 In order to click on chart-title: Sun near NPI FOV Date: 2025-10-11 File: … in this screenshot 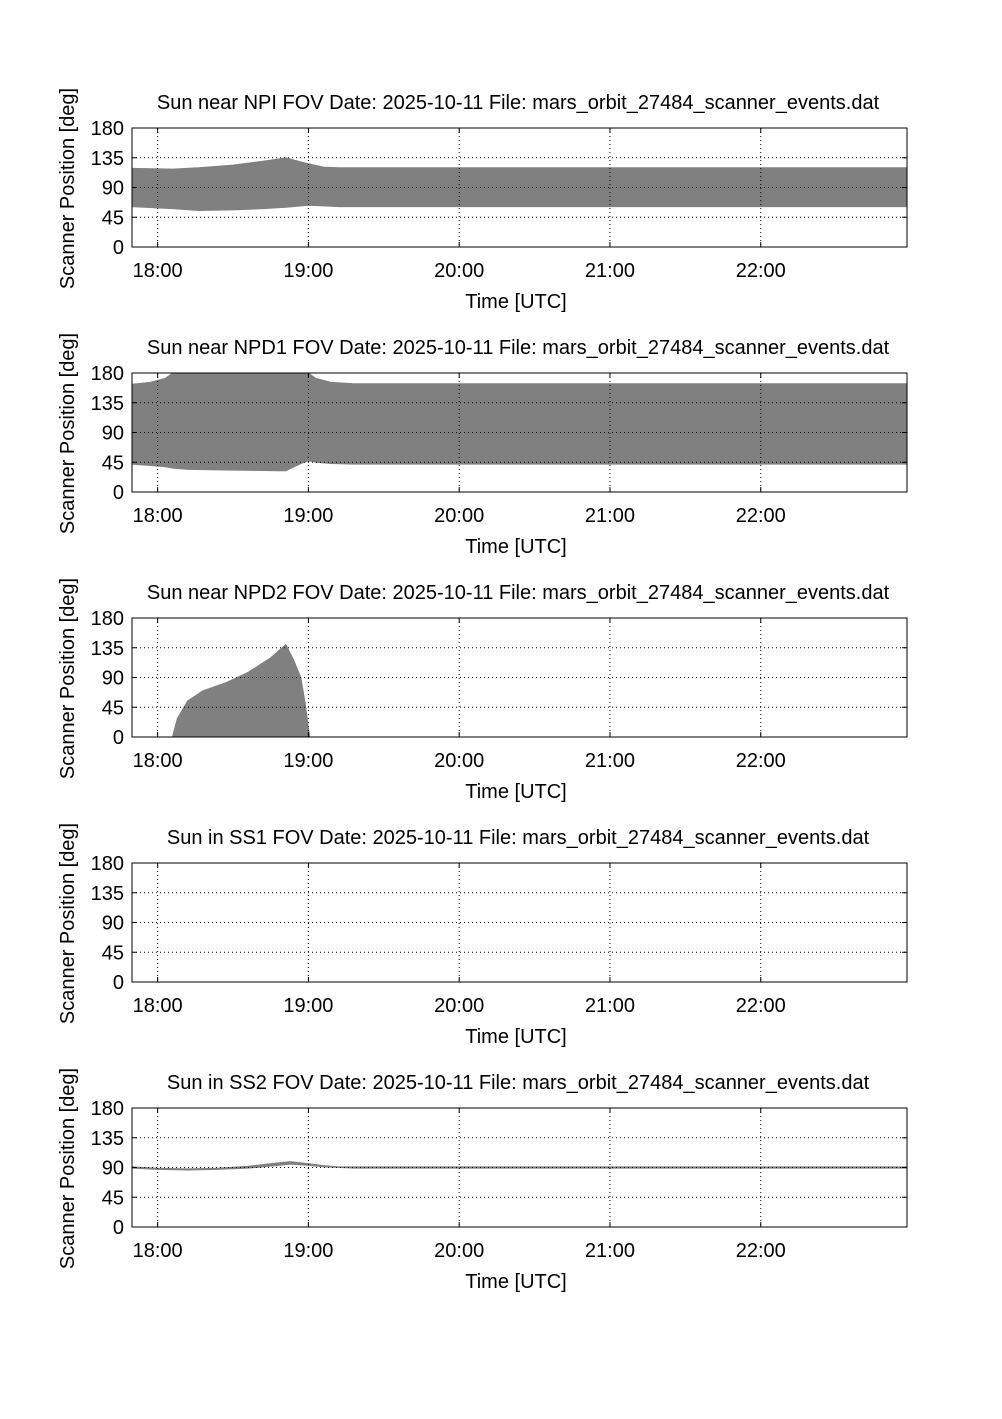, I will do `click(518, 103)`.